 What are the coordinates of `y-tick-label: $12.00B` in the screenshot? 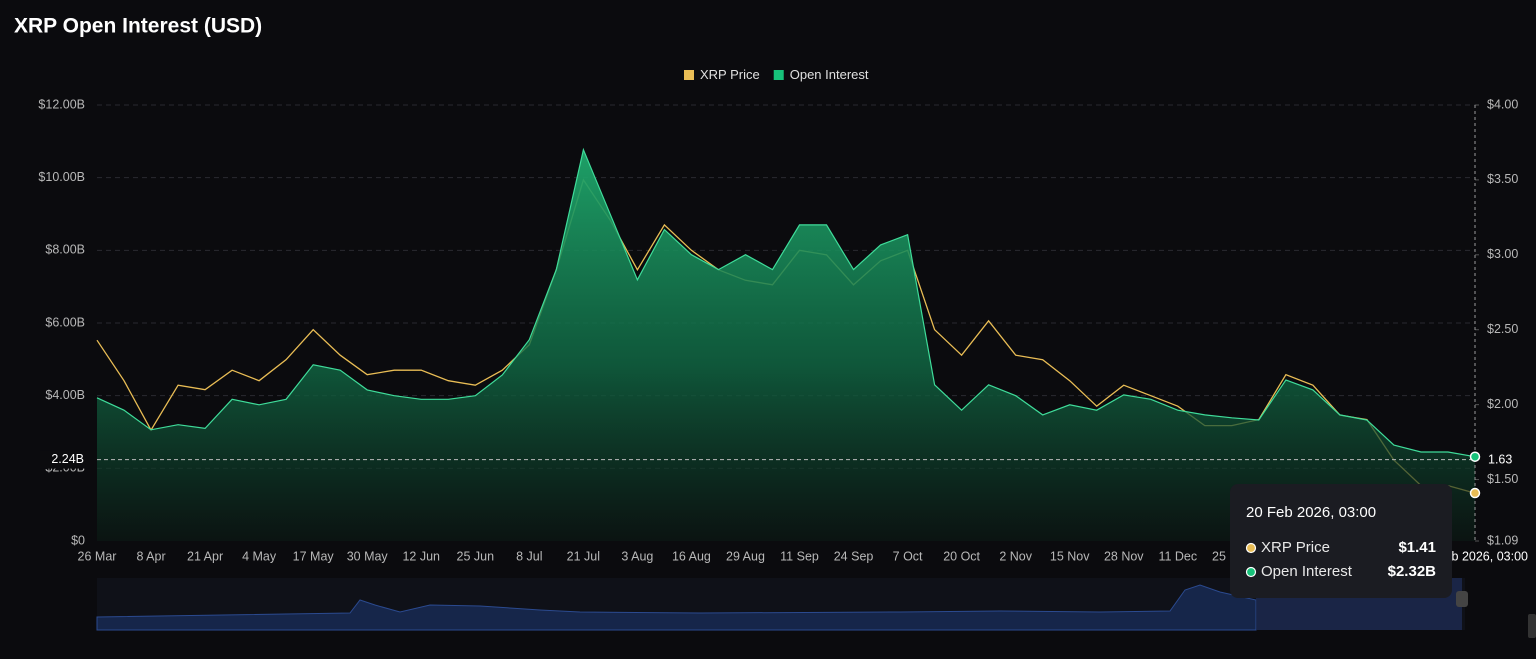 It's located at (61, 104).